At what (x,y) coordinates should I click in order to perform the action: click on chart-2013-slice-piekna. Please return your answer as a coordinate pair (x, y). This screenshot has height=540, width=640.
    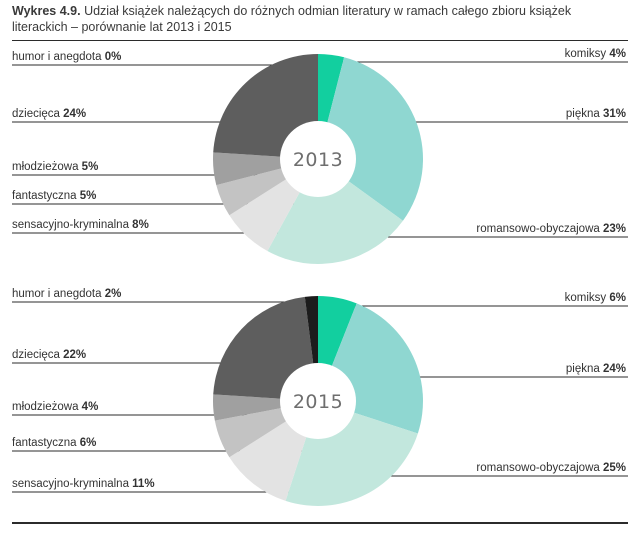
    Looking at the image, I should click on (371, 139).